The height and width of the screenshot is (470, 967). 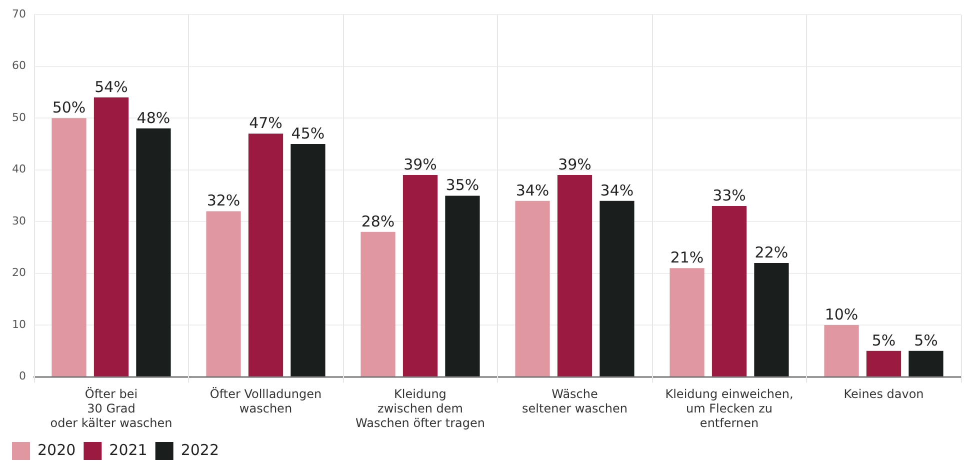 I want to click on x-tick-label: Öfter Vollladungen waschen, so click(x=266, y=401).